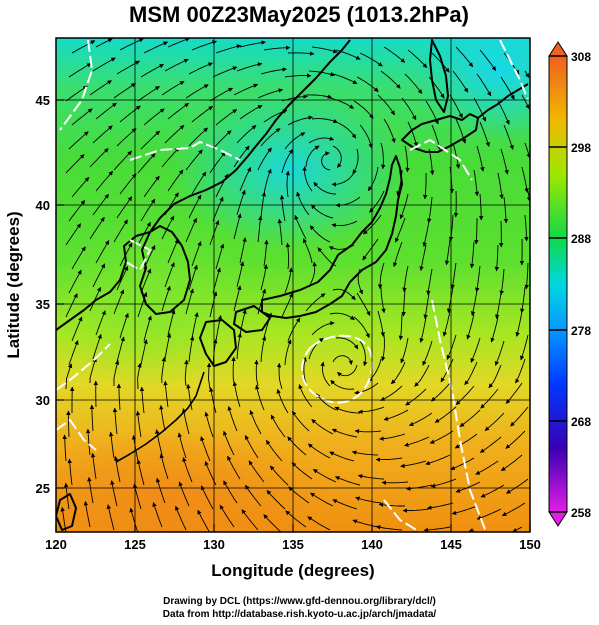  Describe the element at coordinates (581, 148) in the screenshot. I see `colorbar-tick-298: 298` at that location.